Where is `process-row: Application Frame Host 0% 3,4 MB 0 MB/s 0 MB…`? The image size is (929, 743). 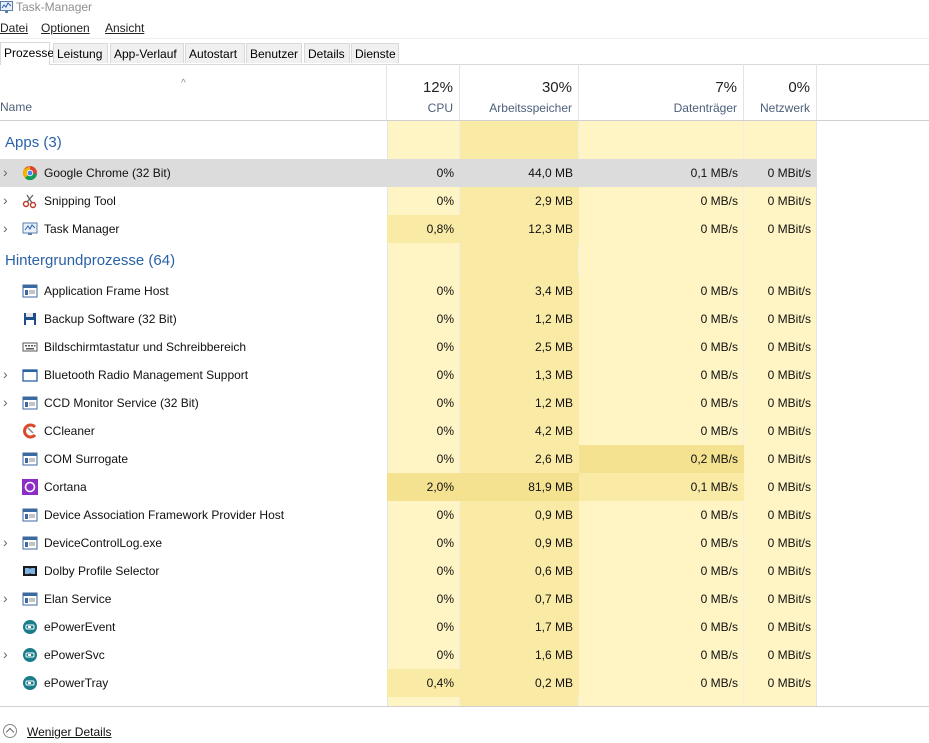
process-row: Application Frame Host 0% 3,4 MB 0 MB/s 0 MB… is located at coordinates (408, 291).